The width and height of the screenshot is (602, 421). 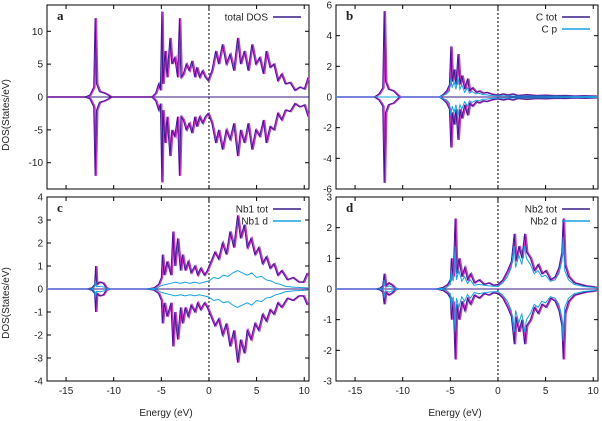 I want to click on panel-label: d, so click(x=350, y=207).